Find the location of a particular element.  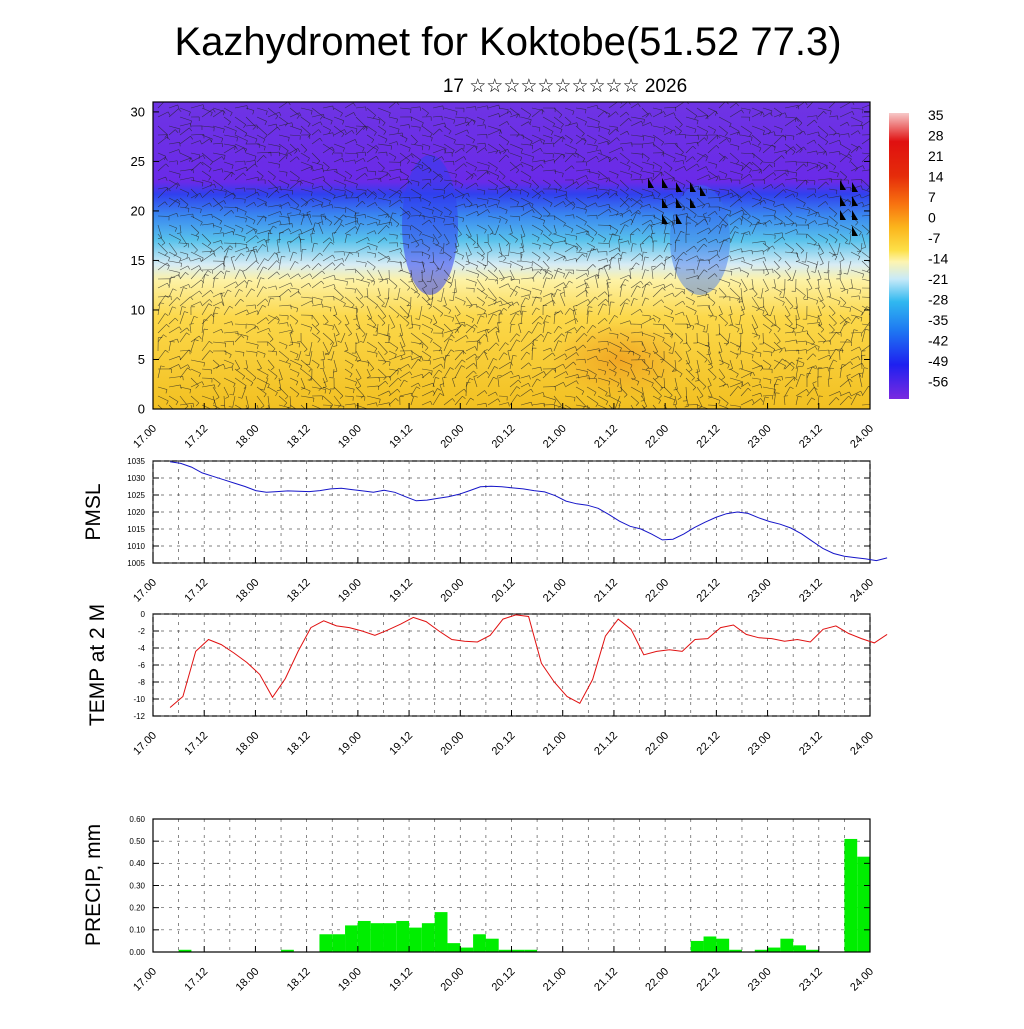

colorbar-label: -56 is located at coordinates (938, 382).